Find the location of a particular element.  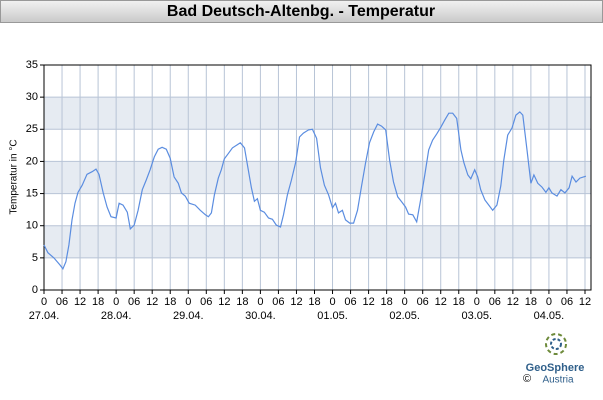

y-axis-label: Temperatur in °C is located at coordinates (14, 176).